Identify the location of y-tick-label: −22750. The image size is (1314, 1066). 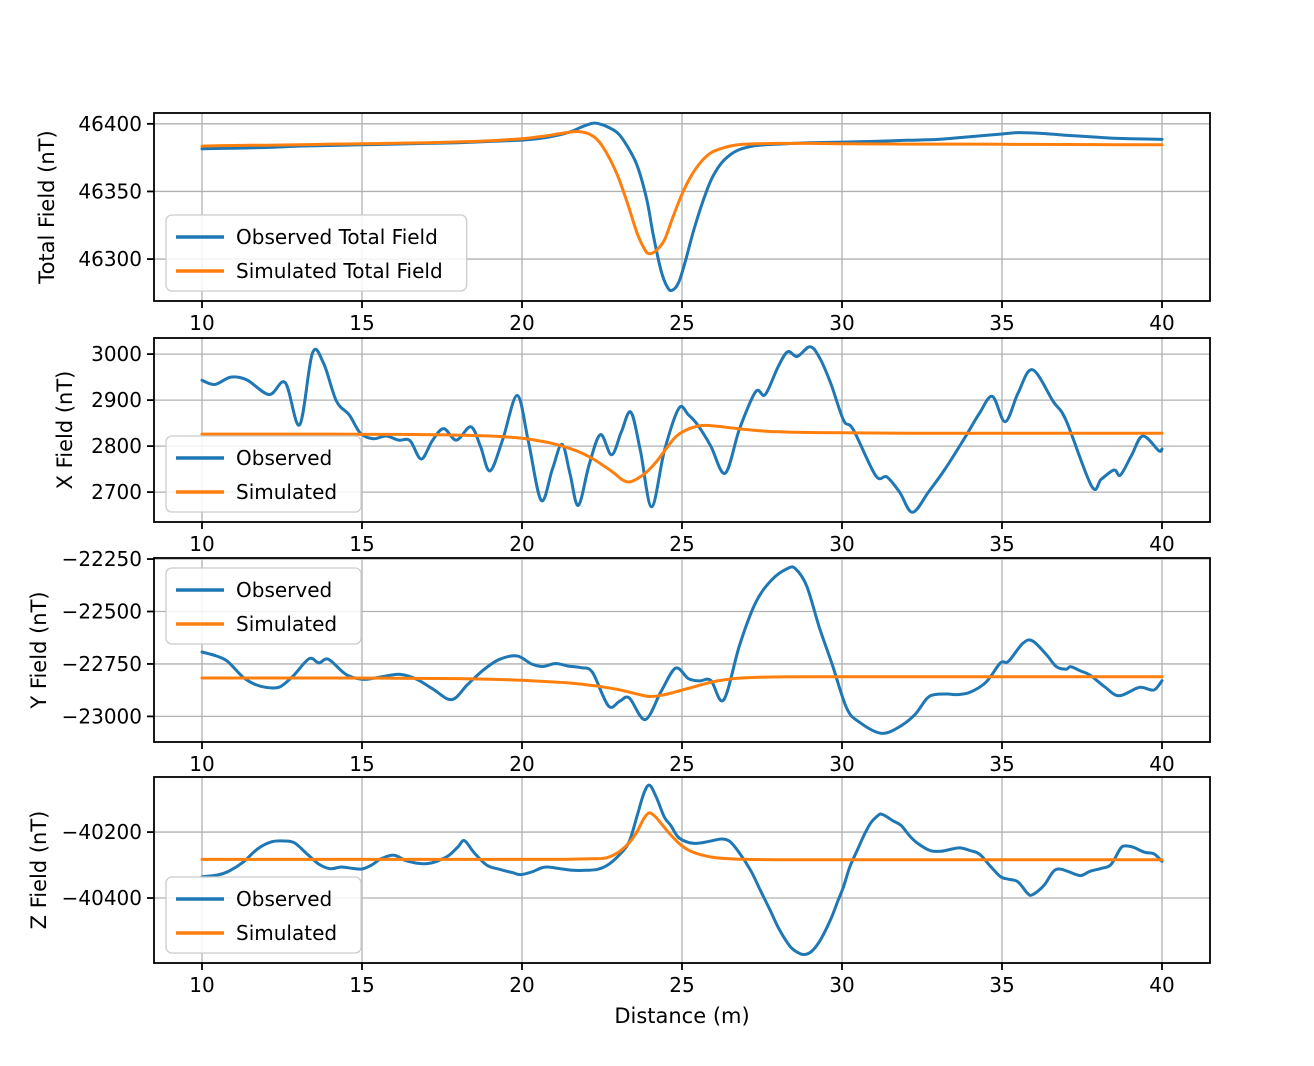
(102, 664).